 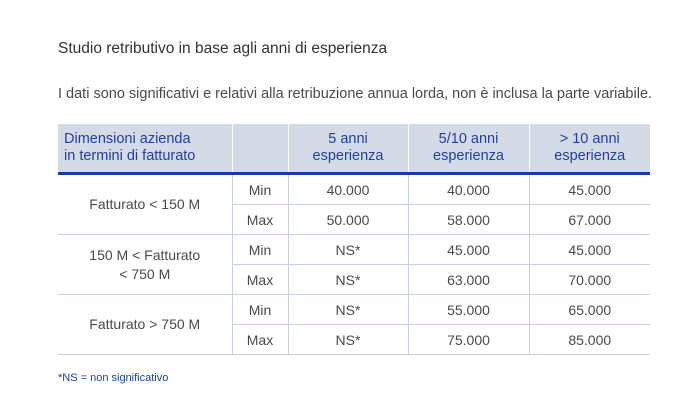 What do you see at coordinates (468, 219) in the screenshot?
I see `table-cell: 58.000` at bounding box center [468, 219].